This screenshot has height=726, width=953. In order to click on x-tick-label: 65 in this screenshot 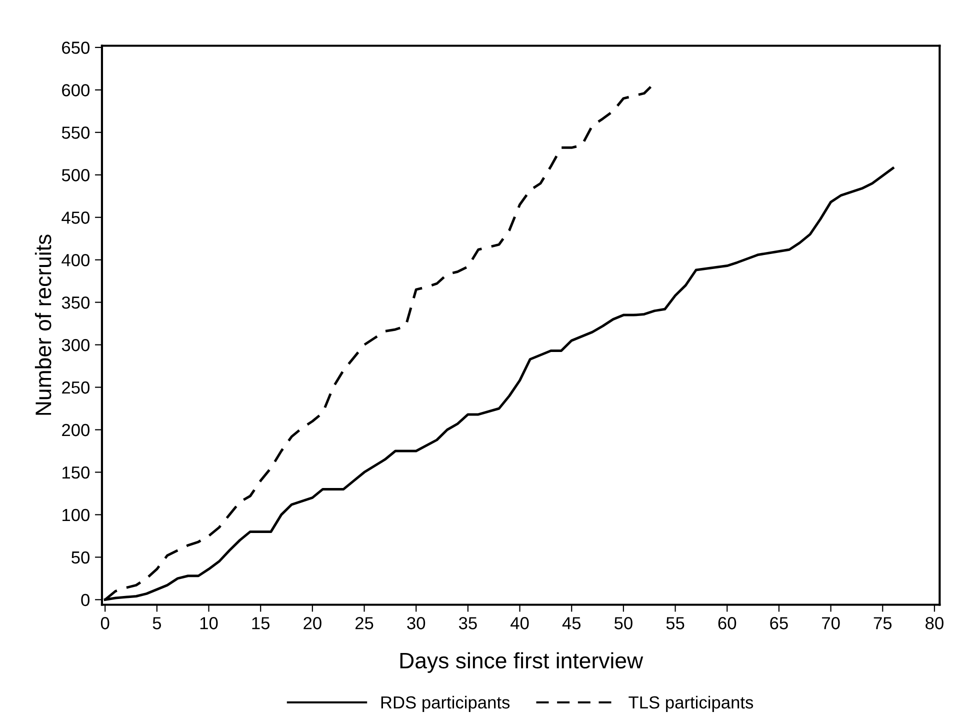, I will do `click(779, 623)`.